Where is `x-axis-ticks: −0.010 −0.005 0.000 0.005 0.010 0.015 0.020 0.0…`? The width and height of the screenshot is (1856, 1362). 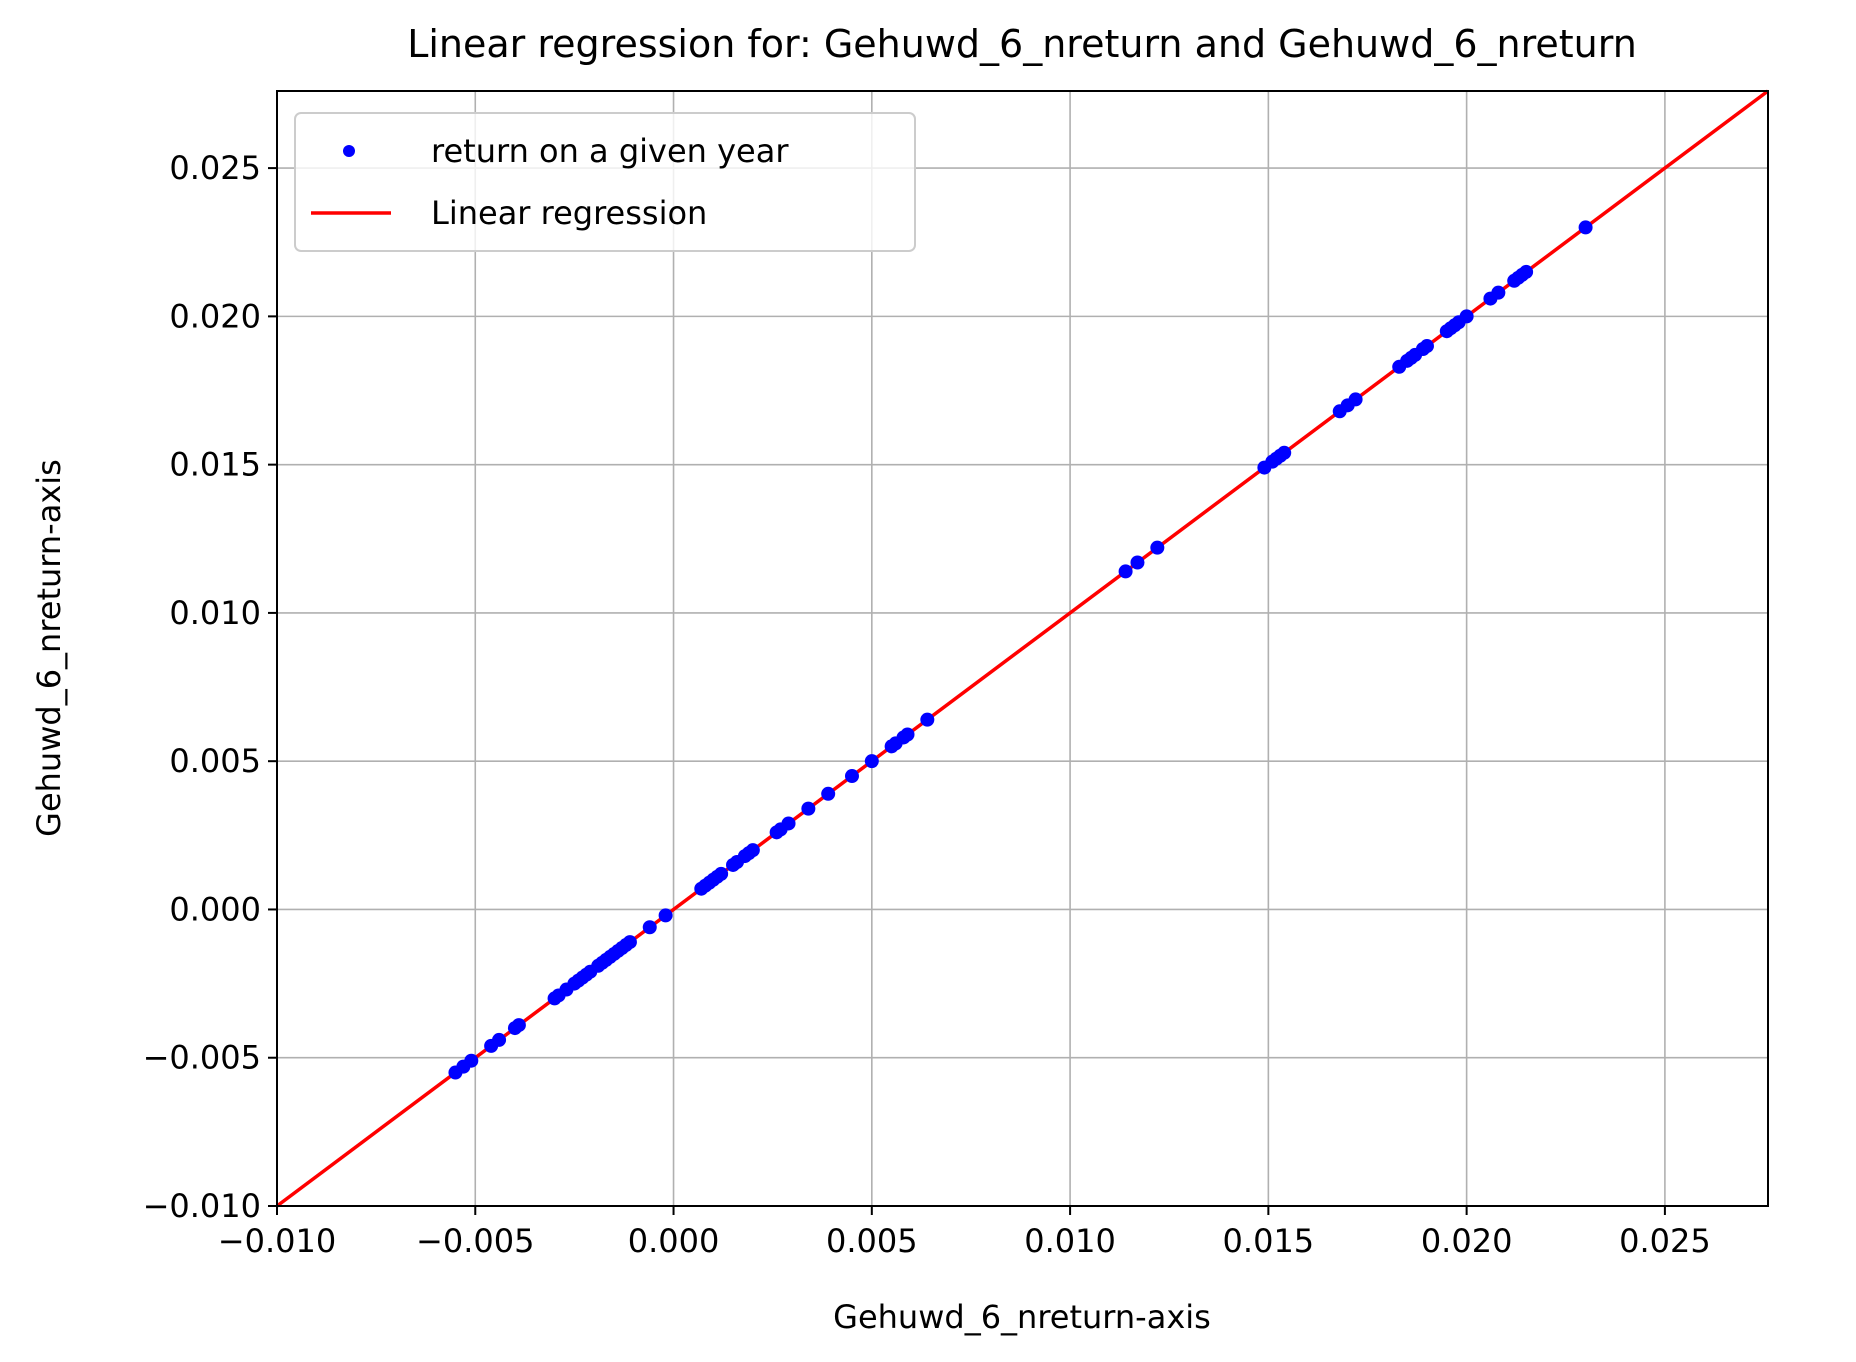
x-axis-ticks: −0.010 −0.005 0.000 0.005 0.010 0.015 0.020 0.0… is located at coordinates (964, 1233).